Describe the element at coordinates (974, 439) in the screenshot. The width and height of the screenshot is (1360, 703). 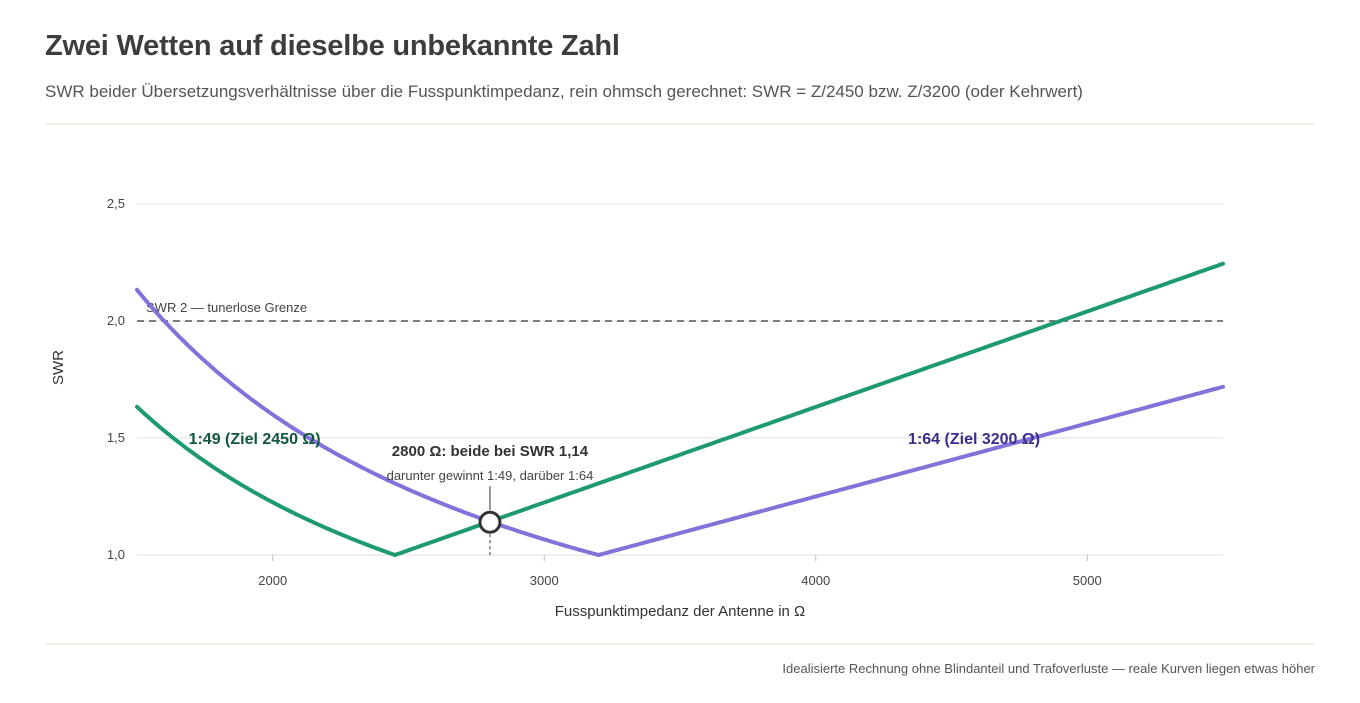
I see `series-label-1: 1:64 (Ziel 3200 Ω)` at that location.